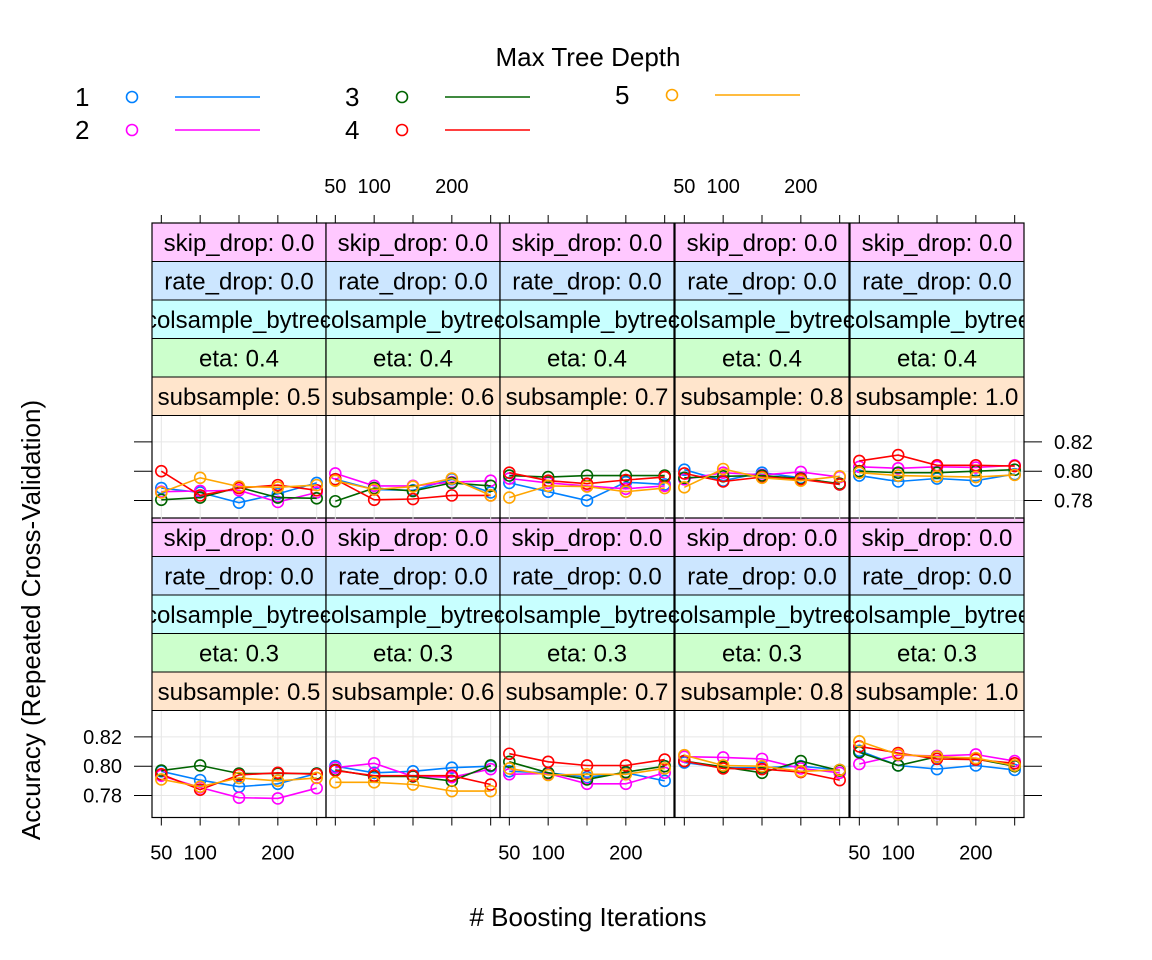  Describe the element at coordinates (82, 130) in the screenshot. I see `legend-label: 2` at that location.